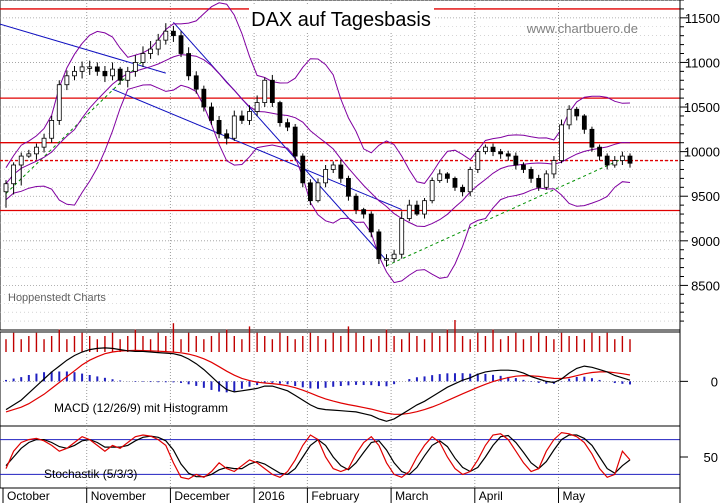 This screenshot has width=723, height=503. What do you see at coordinates (340, 455) in the screenshot?
I see `stochastic-indicator` at bounding box center [340, 455].